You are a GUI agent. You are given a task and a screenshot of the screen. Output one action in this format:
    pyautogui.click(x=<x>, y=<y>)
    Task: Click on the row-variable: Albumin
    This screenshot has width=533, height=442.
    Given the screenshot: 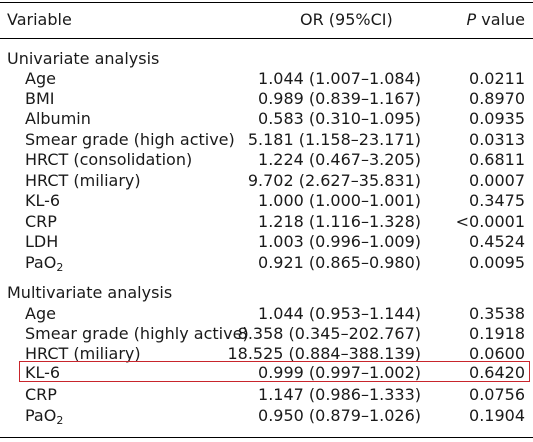 What is the action you would take?
    pyautogui.click(x=58, y=118)
    